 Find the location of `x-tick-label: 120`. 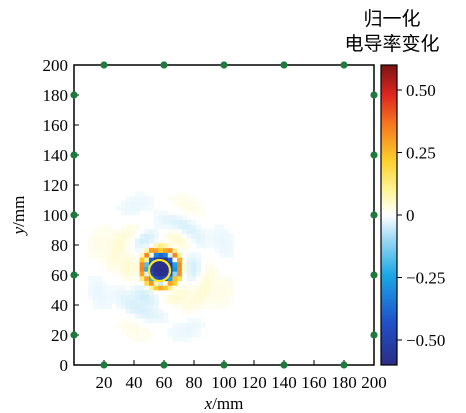

x-tick-label: 120 is located at coordinates (254, 382).